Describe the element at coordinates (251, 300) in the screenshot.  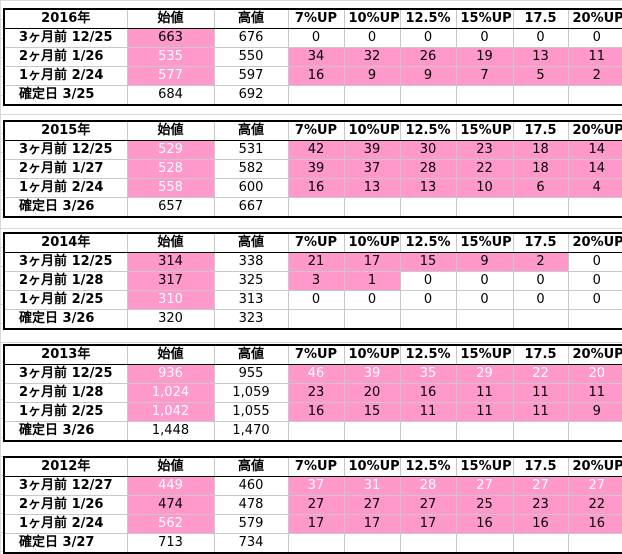
I see `high-price-cell: 313` at that location.